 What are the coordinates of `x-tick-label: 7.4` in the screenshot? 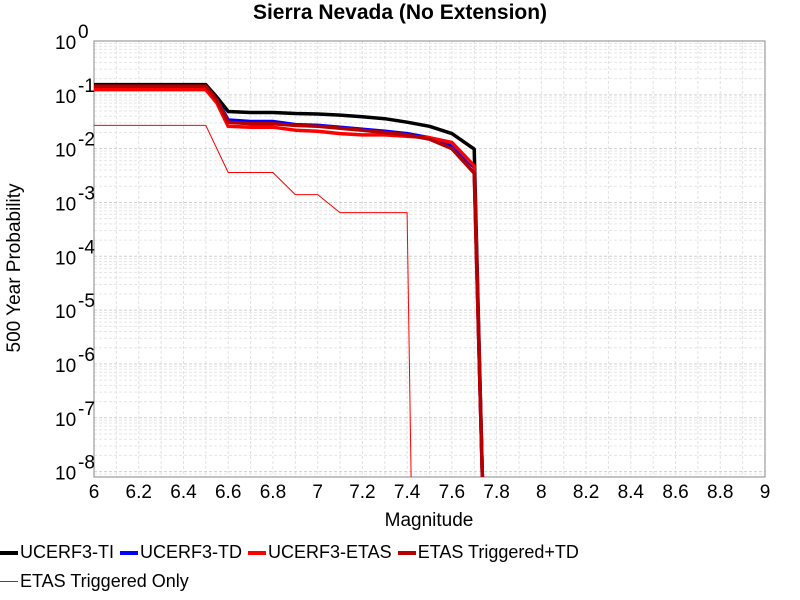 It's located at (407, 492).